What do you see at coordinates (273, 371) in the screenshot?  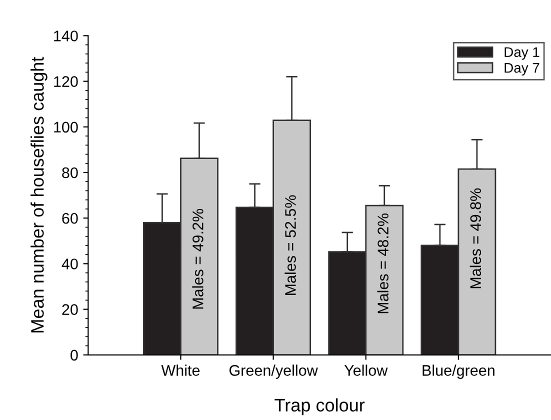 I see `x-tick-label: Green/yellow` at bounding box center [273, 371].